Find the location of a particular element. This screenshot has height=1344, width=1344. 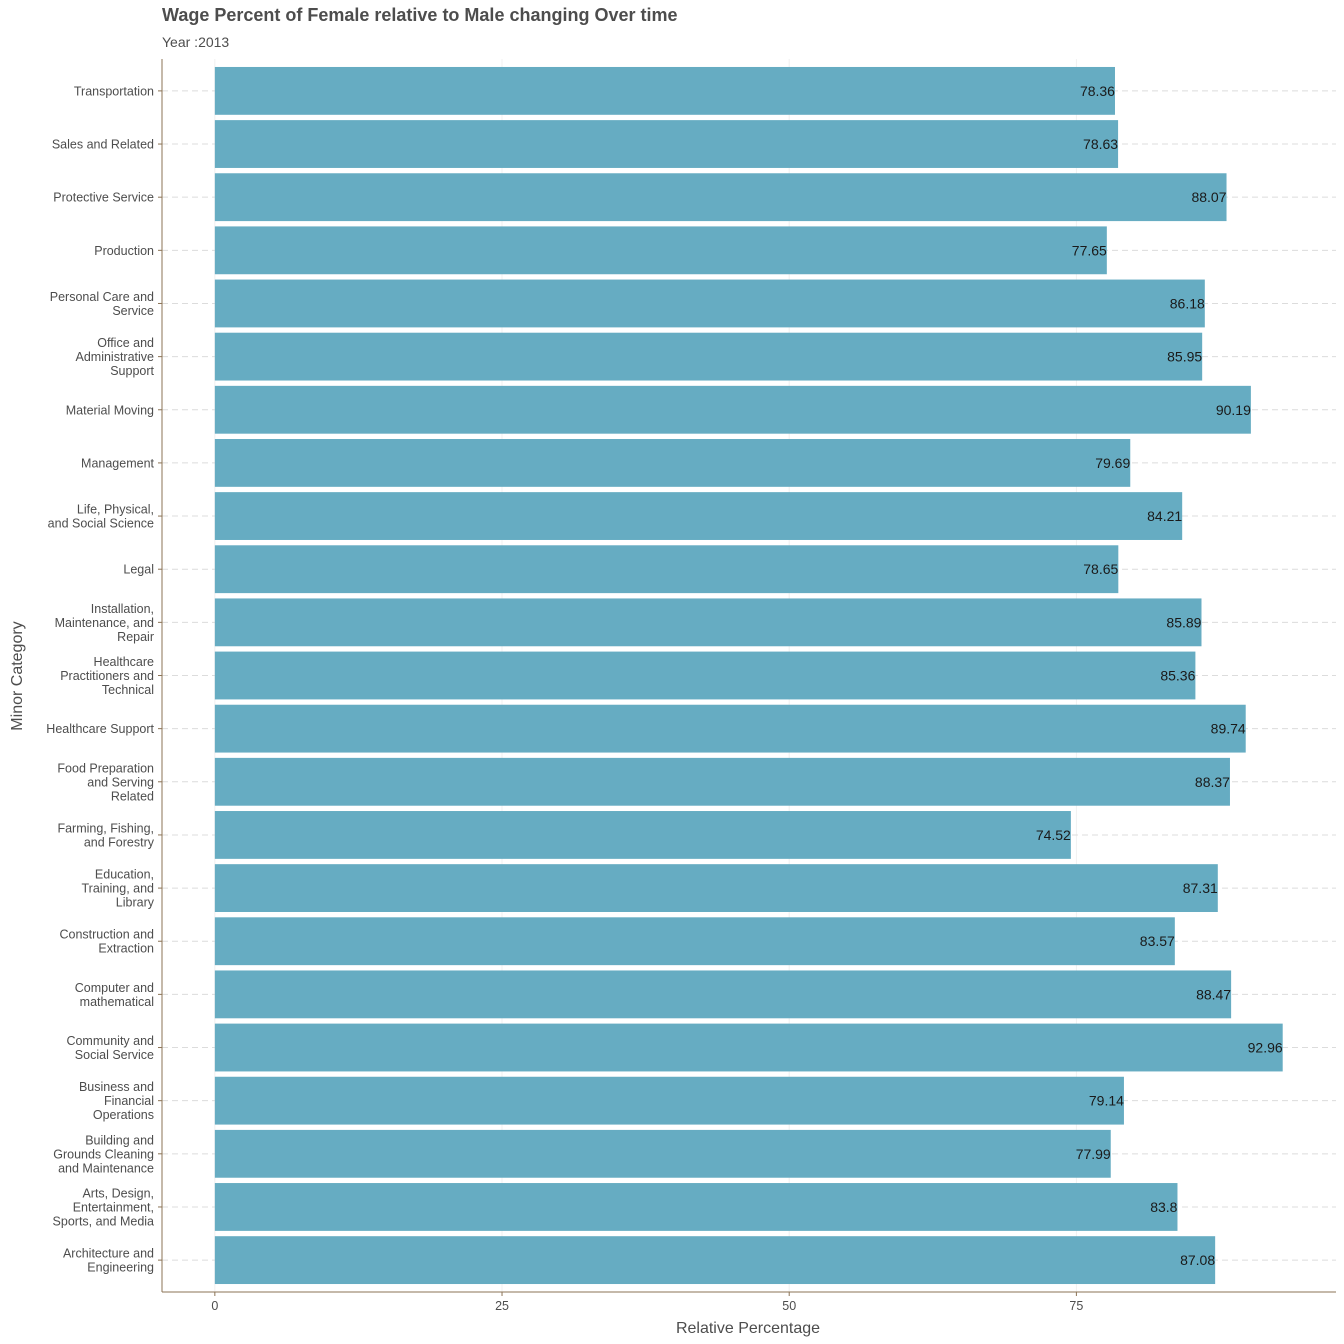

bar-value-label: 88.37 is located at coordinates (1212, 782).